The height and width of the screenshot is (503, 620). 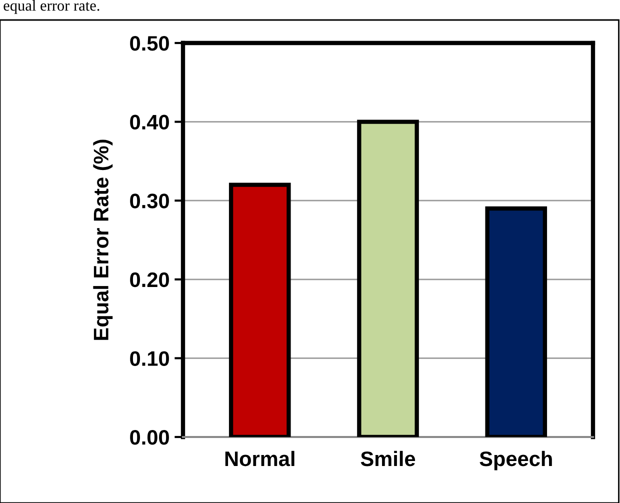 What do you see at coordinates (149, 437) in the screenshot?
I see `y-tick-label: 0.00` at bounding box center [149, 437].